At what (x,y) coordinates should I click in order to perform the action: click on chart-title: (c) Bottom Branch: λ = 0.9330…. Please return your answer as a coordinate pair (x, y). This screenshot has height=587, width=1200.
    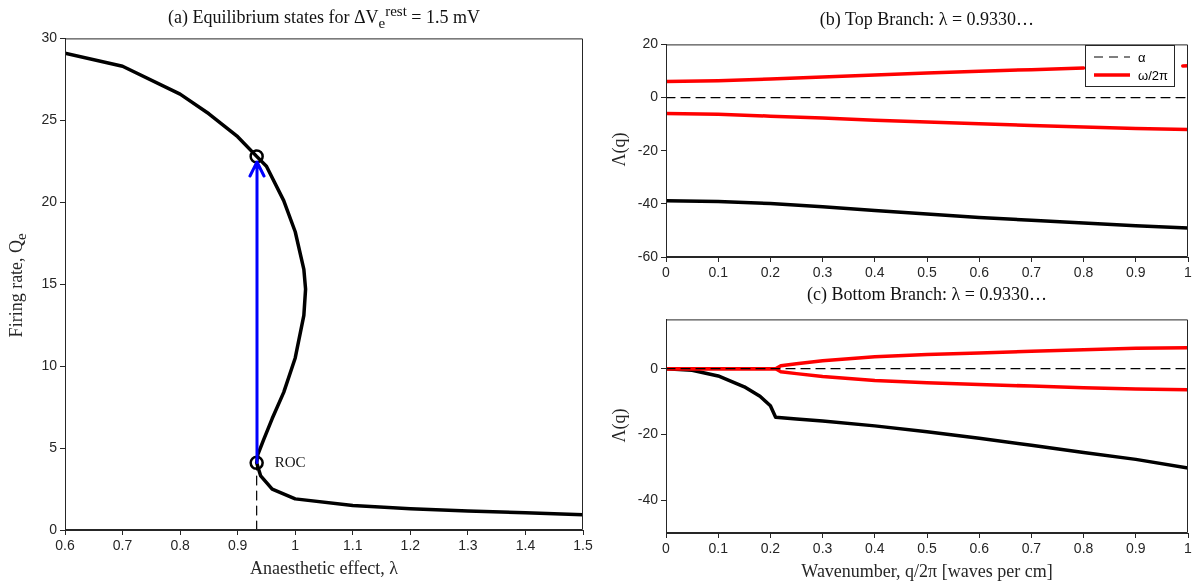
    Looking at the image, I should click on (927, 294).